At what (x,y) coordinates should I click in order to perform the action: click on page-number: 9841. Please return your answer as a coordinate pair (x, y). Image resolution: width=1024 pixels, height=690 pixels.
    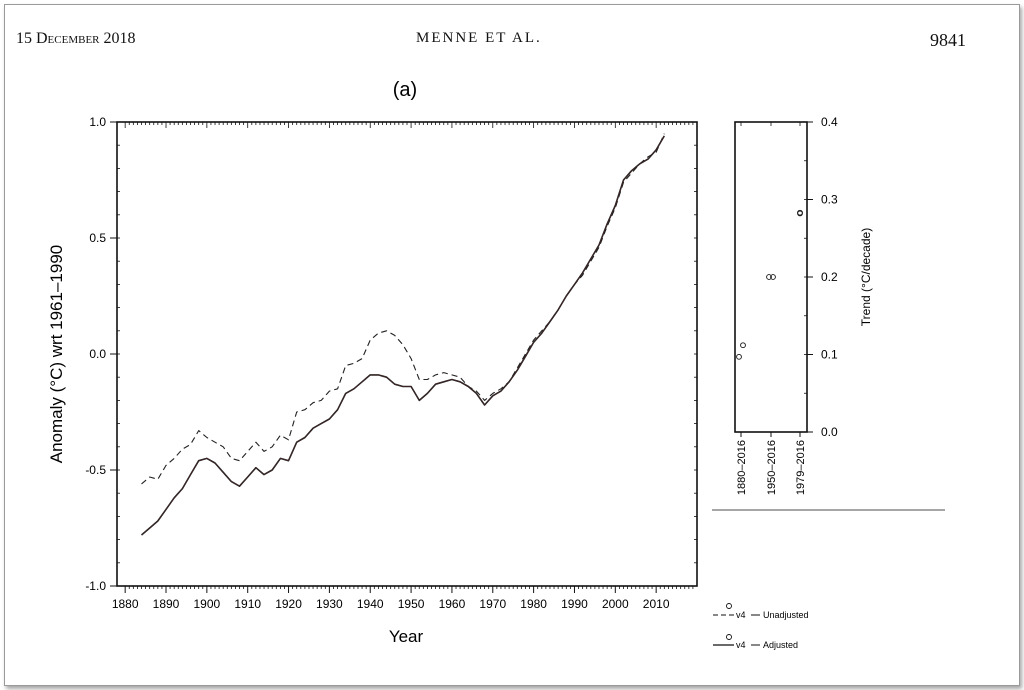
    Looking at the image, I should click on (948, 40).